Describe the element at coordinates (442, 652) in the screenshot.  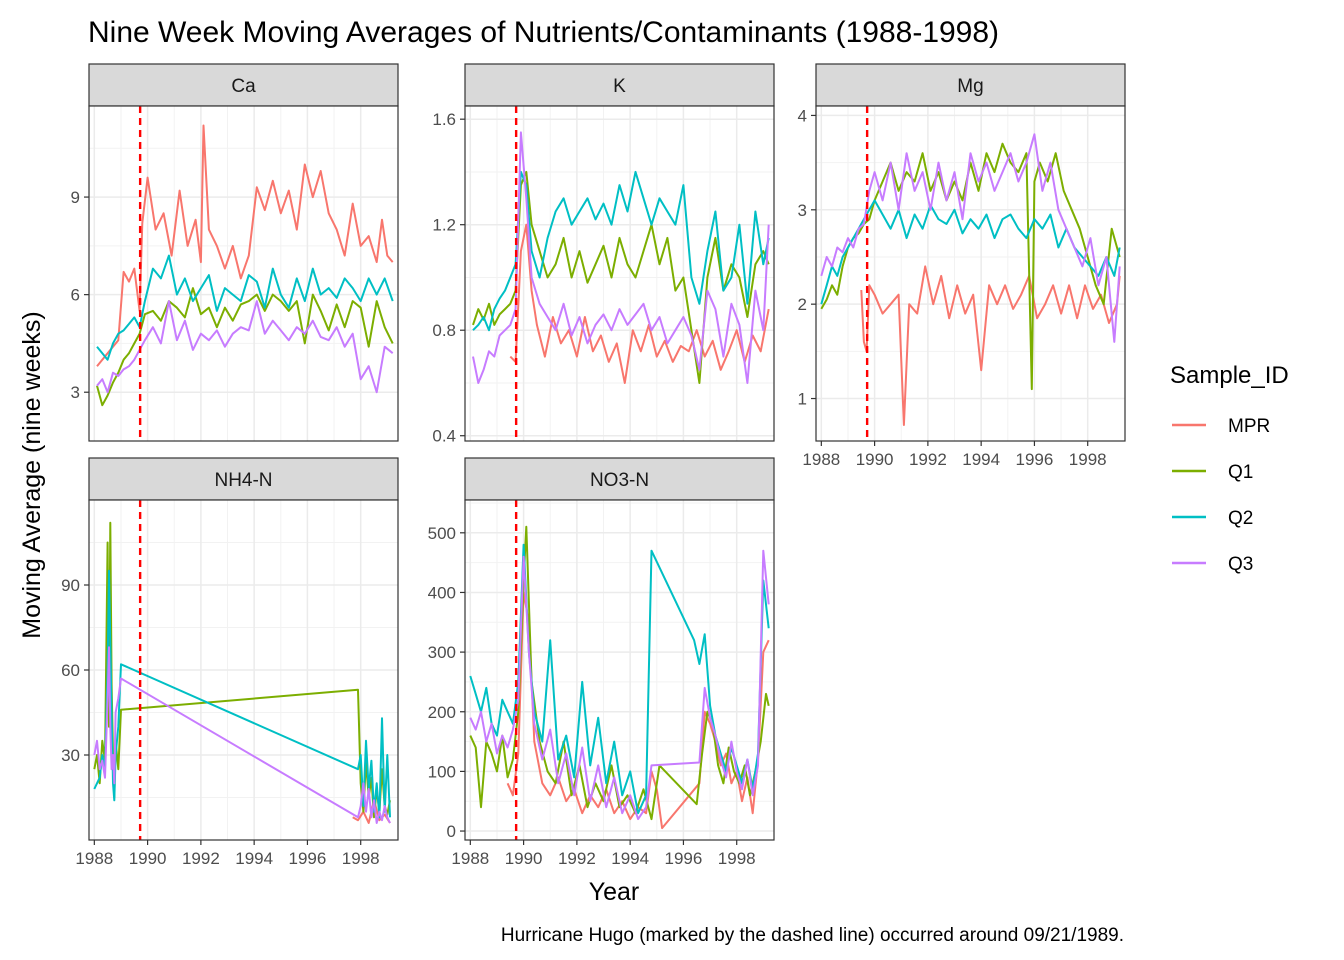
I see `y-tick-label: 300` at that location.